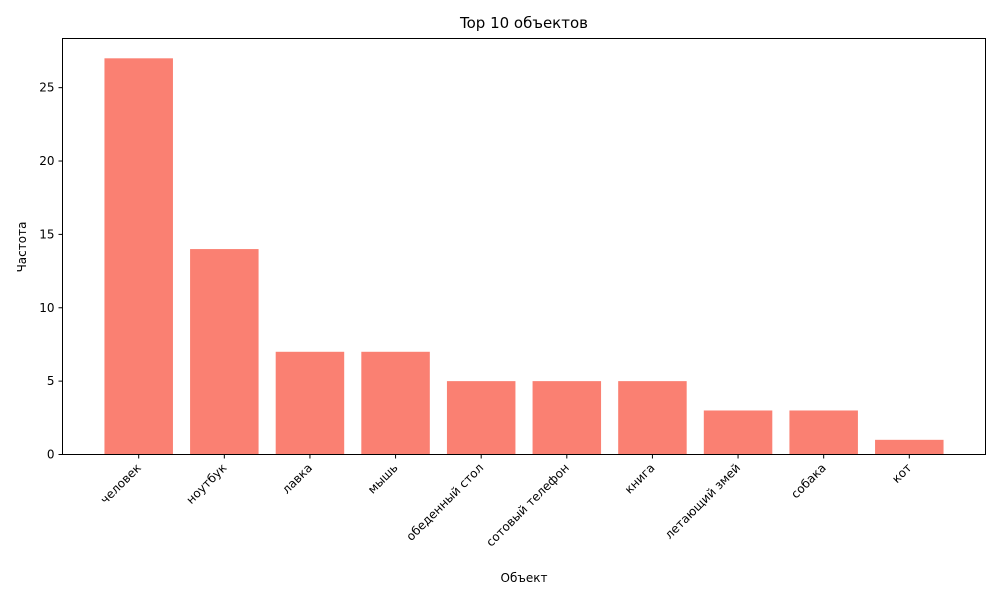  Describe the element at coordinates (808, 481) in the screenshot. I see `x-tick-label-8: собака` at that location.